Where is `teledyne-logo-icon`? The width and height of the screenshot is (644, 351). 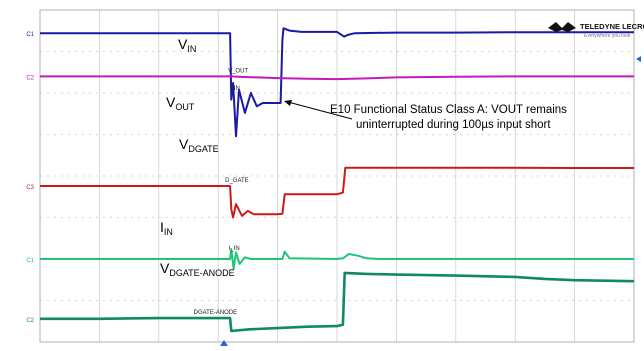
teledyne-logo-icon is located at coordinates (562, 27).